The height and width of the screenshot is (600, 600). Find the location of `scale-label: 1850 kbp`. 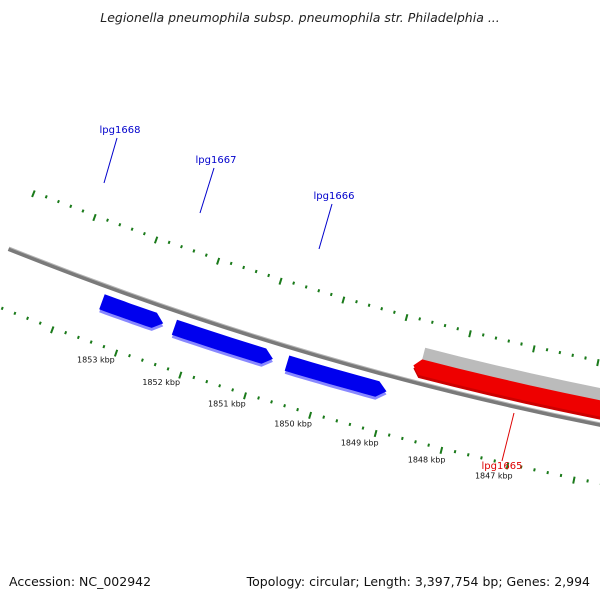

scale-label: 1850 kbp is located at coordinates (293, 424).